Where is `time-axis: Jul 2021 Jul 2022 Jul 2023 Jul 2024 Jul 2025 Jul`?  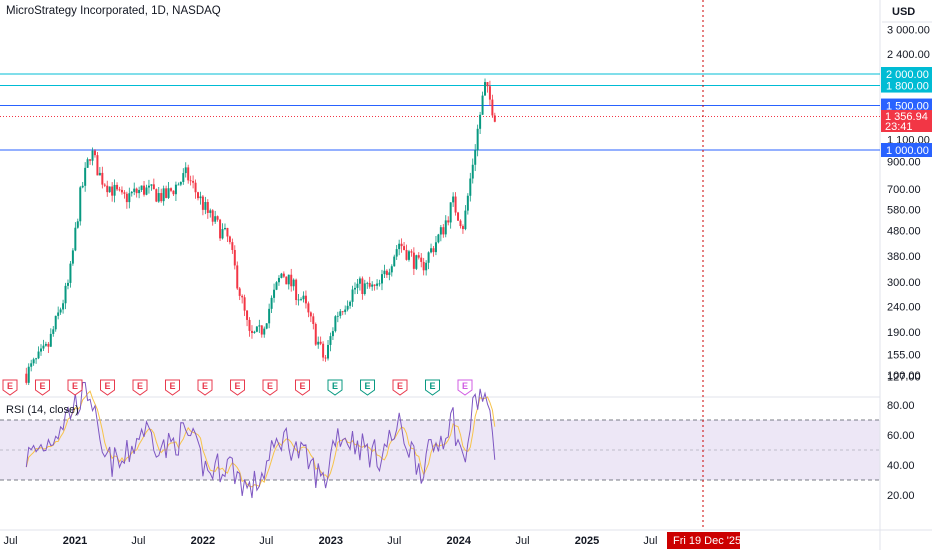
time-axis: Jul 2021 Jul 2022 Jul 2023 Jul 2024 Jul 2025 Jul is located at coordinates (330, 541).